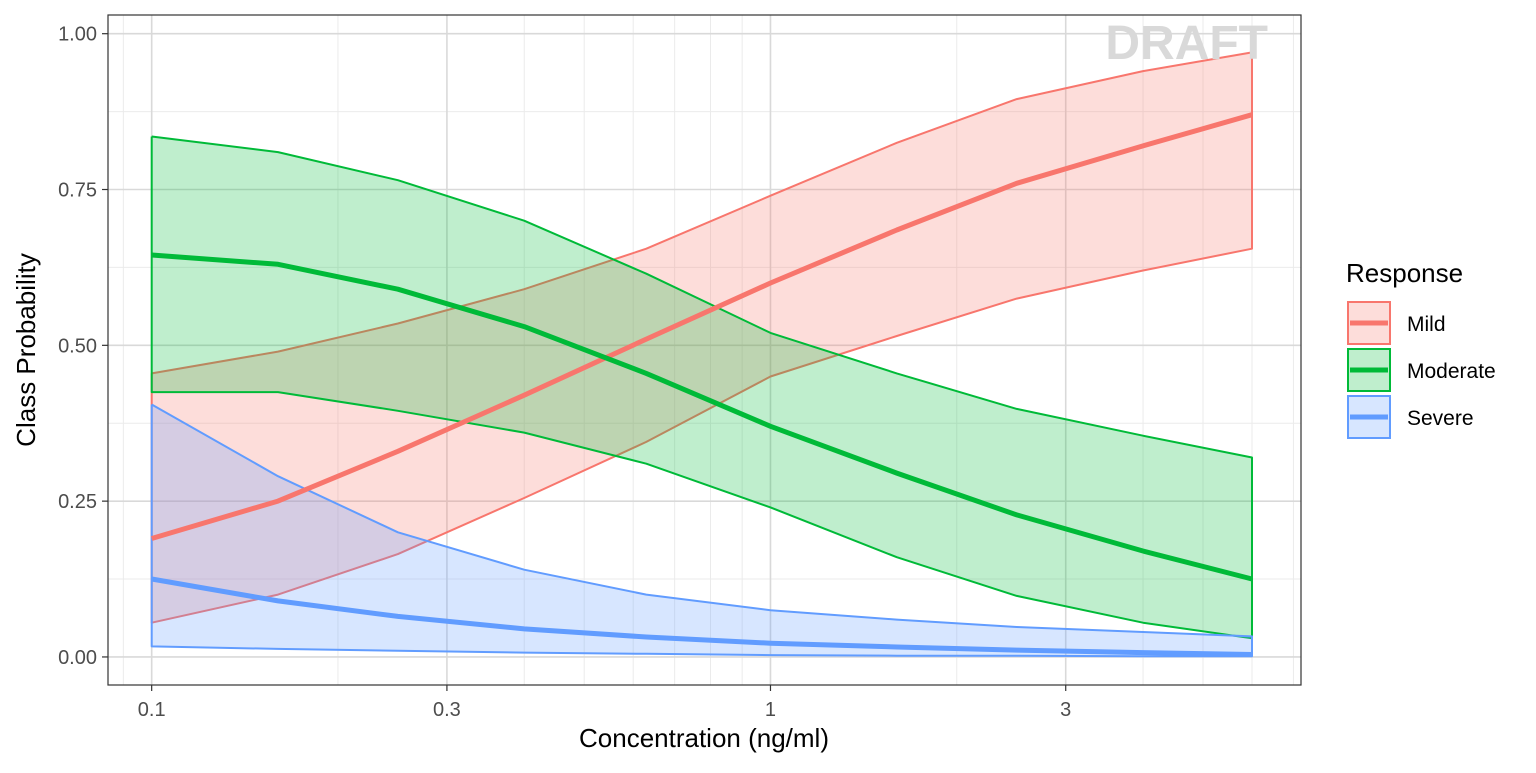 The height and width of the screenshot is (773, 1536). Describe the element at coordinates (26, 350) in the screenshot. I see `y-axis-title: Class Probability` at that location.